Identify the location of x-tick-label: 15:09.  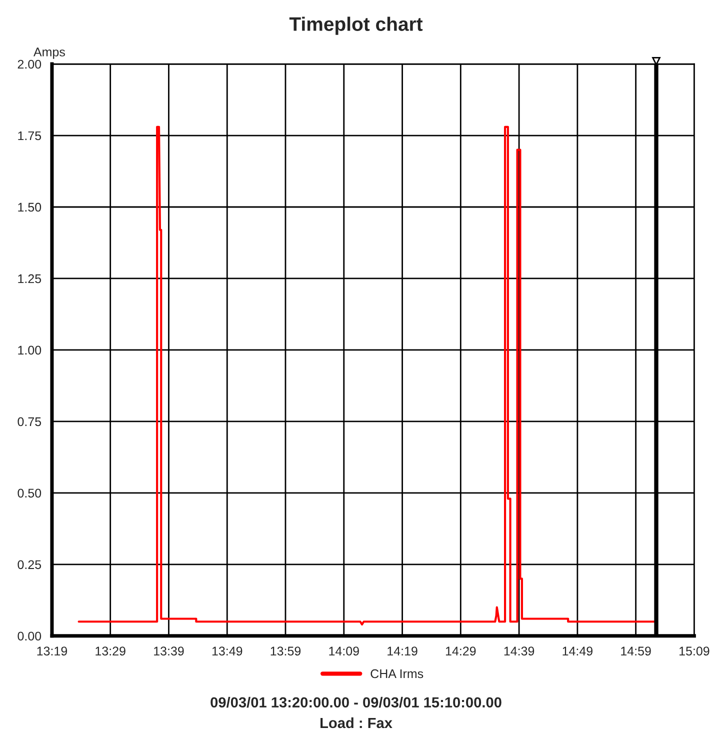
(695, 651).